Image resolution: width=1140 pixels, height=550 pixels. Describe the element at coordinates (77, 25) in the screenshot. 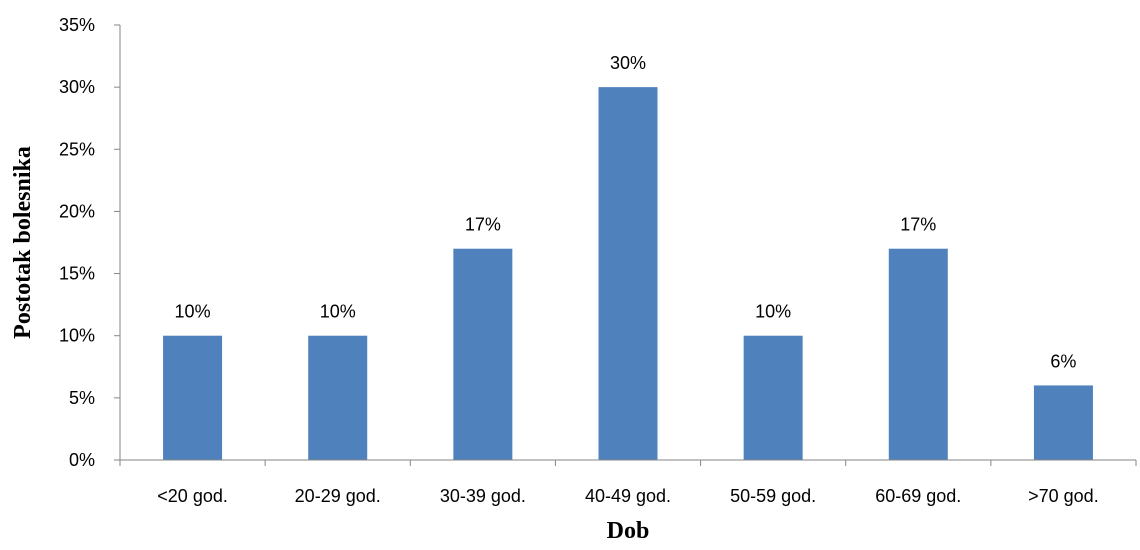

I see `y-tick-label: 35%` at that location.